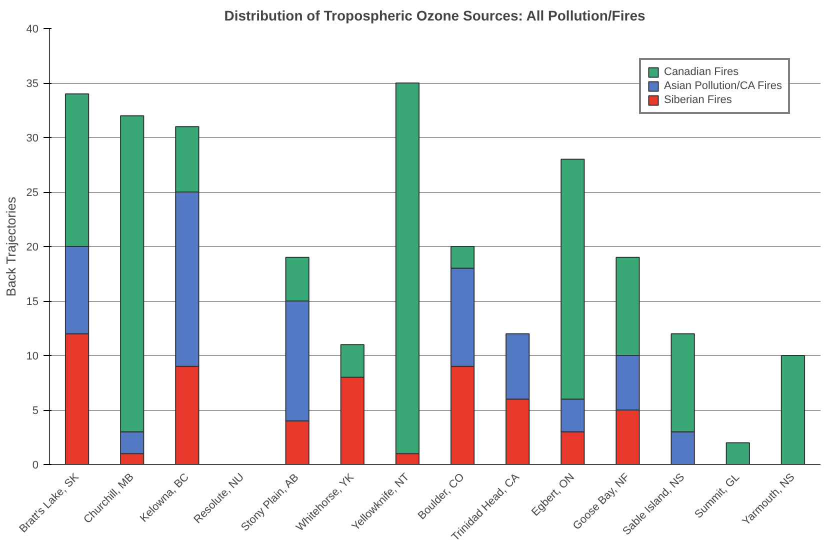  Describe the element at coordinates (723, 86) in the screenshot. I see `legend-label: Asian Pollution/CA Fires` at that location.